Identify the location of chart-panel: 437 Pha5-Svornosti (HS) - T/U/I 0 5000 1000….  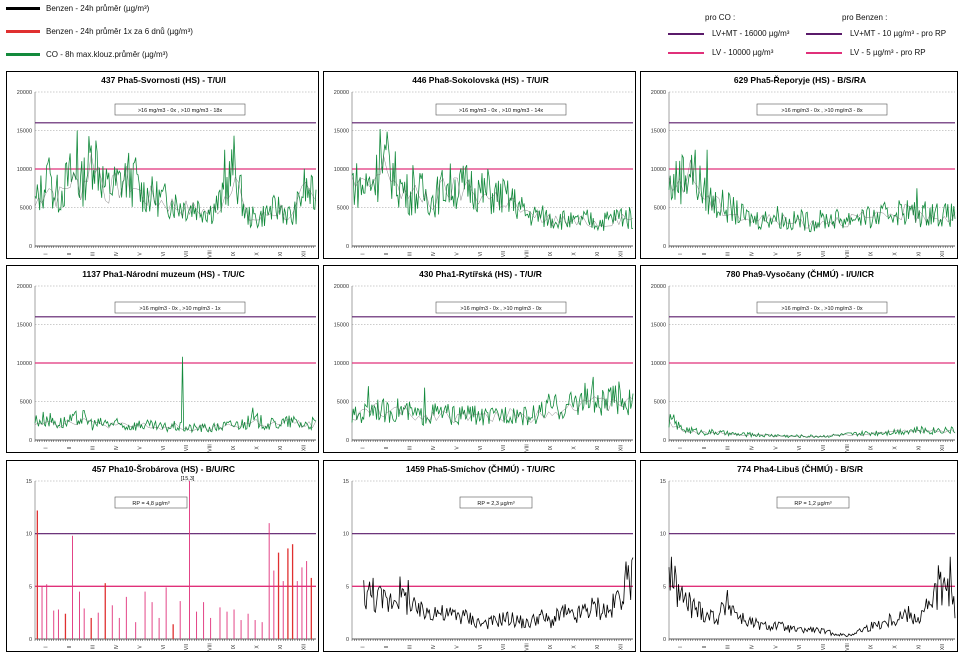
(162, 165).